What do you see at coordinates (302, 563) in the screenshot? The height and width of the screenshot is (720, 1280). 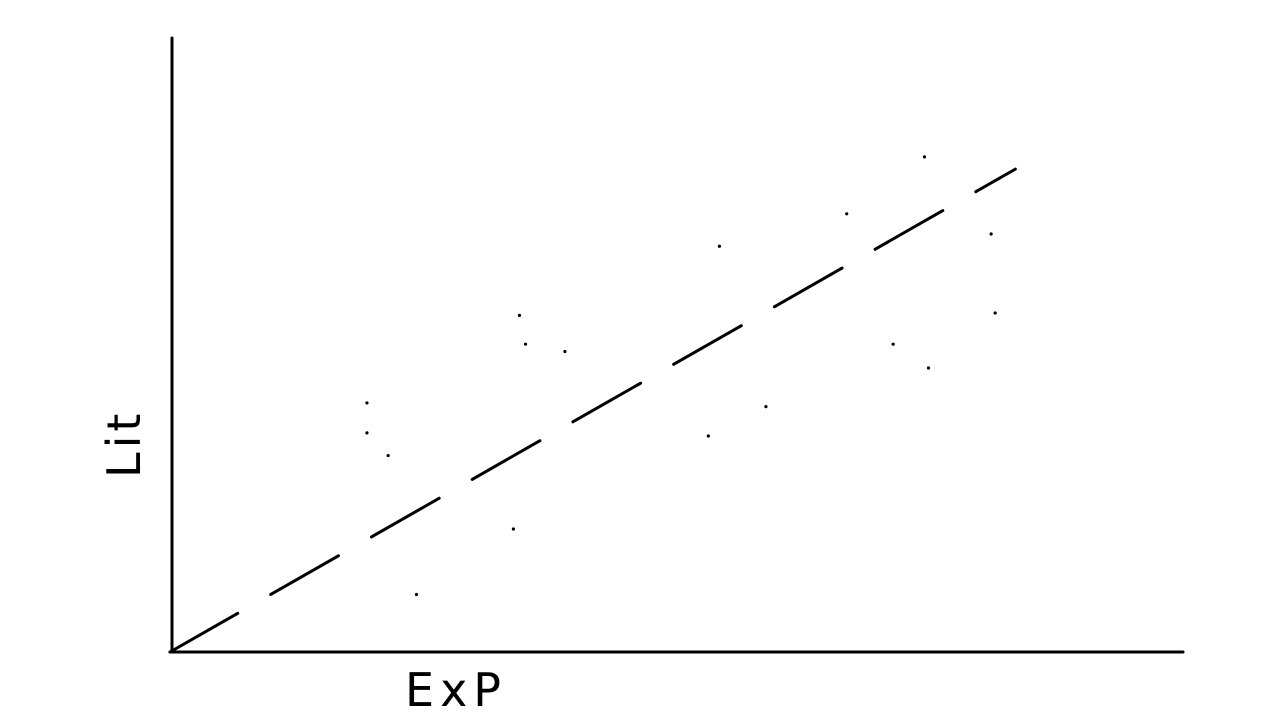 I see `axis-labels: ExP Lit` at bounding box center [302, 563].